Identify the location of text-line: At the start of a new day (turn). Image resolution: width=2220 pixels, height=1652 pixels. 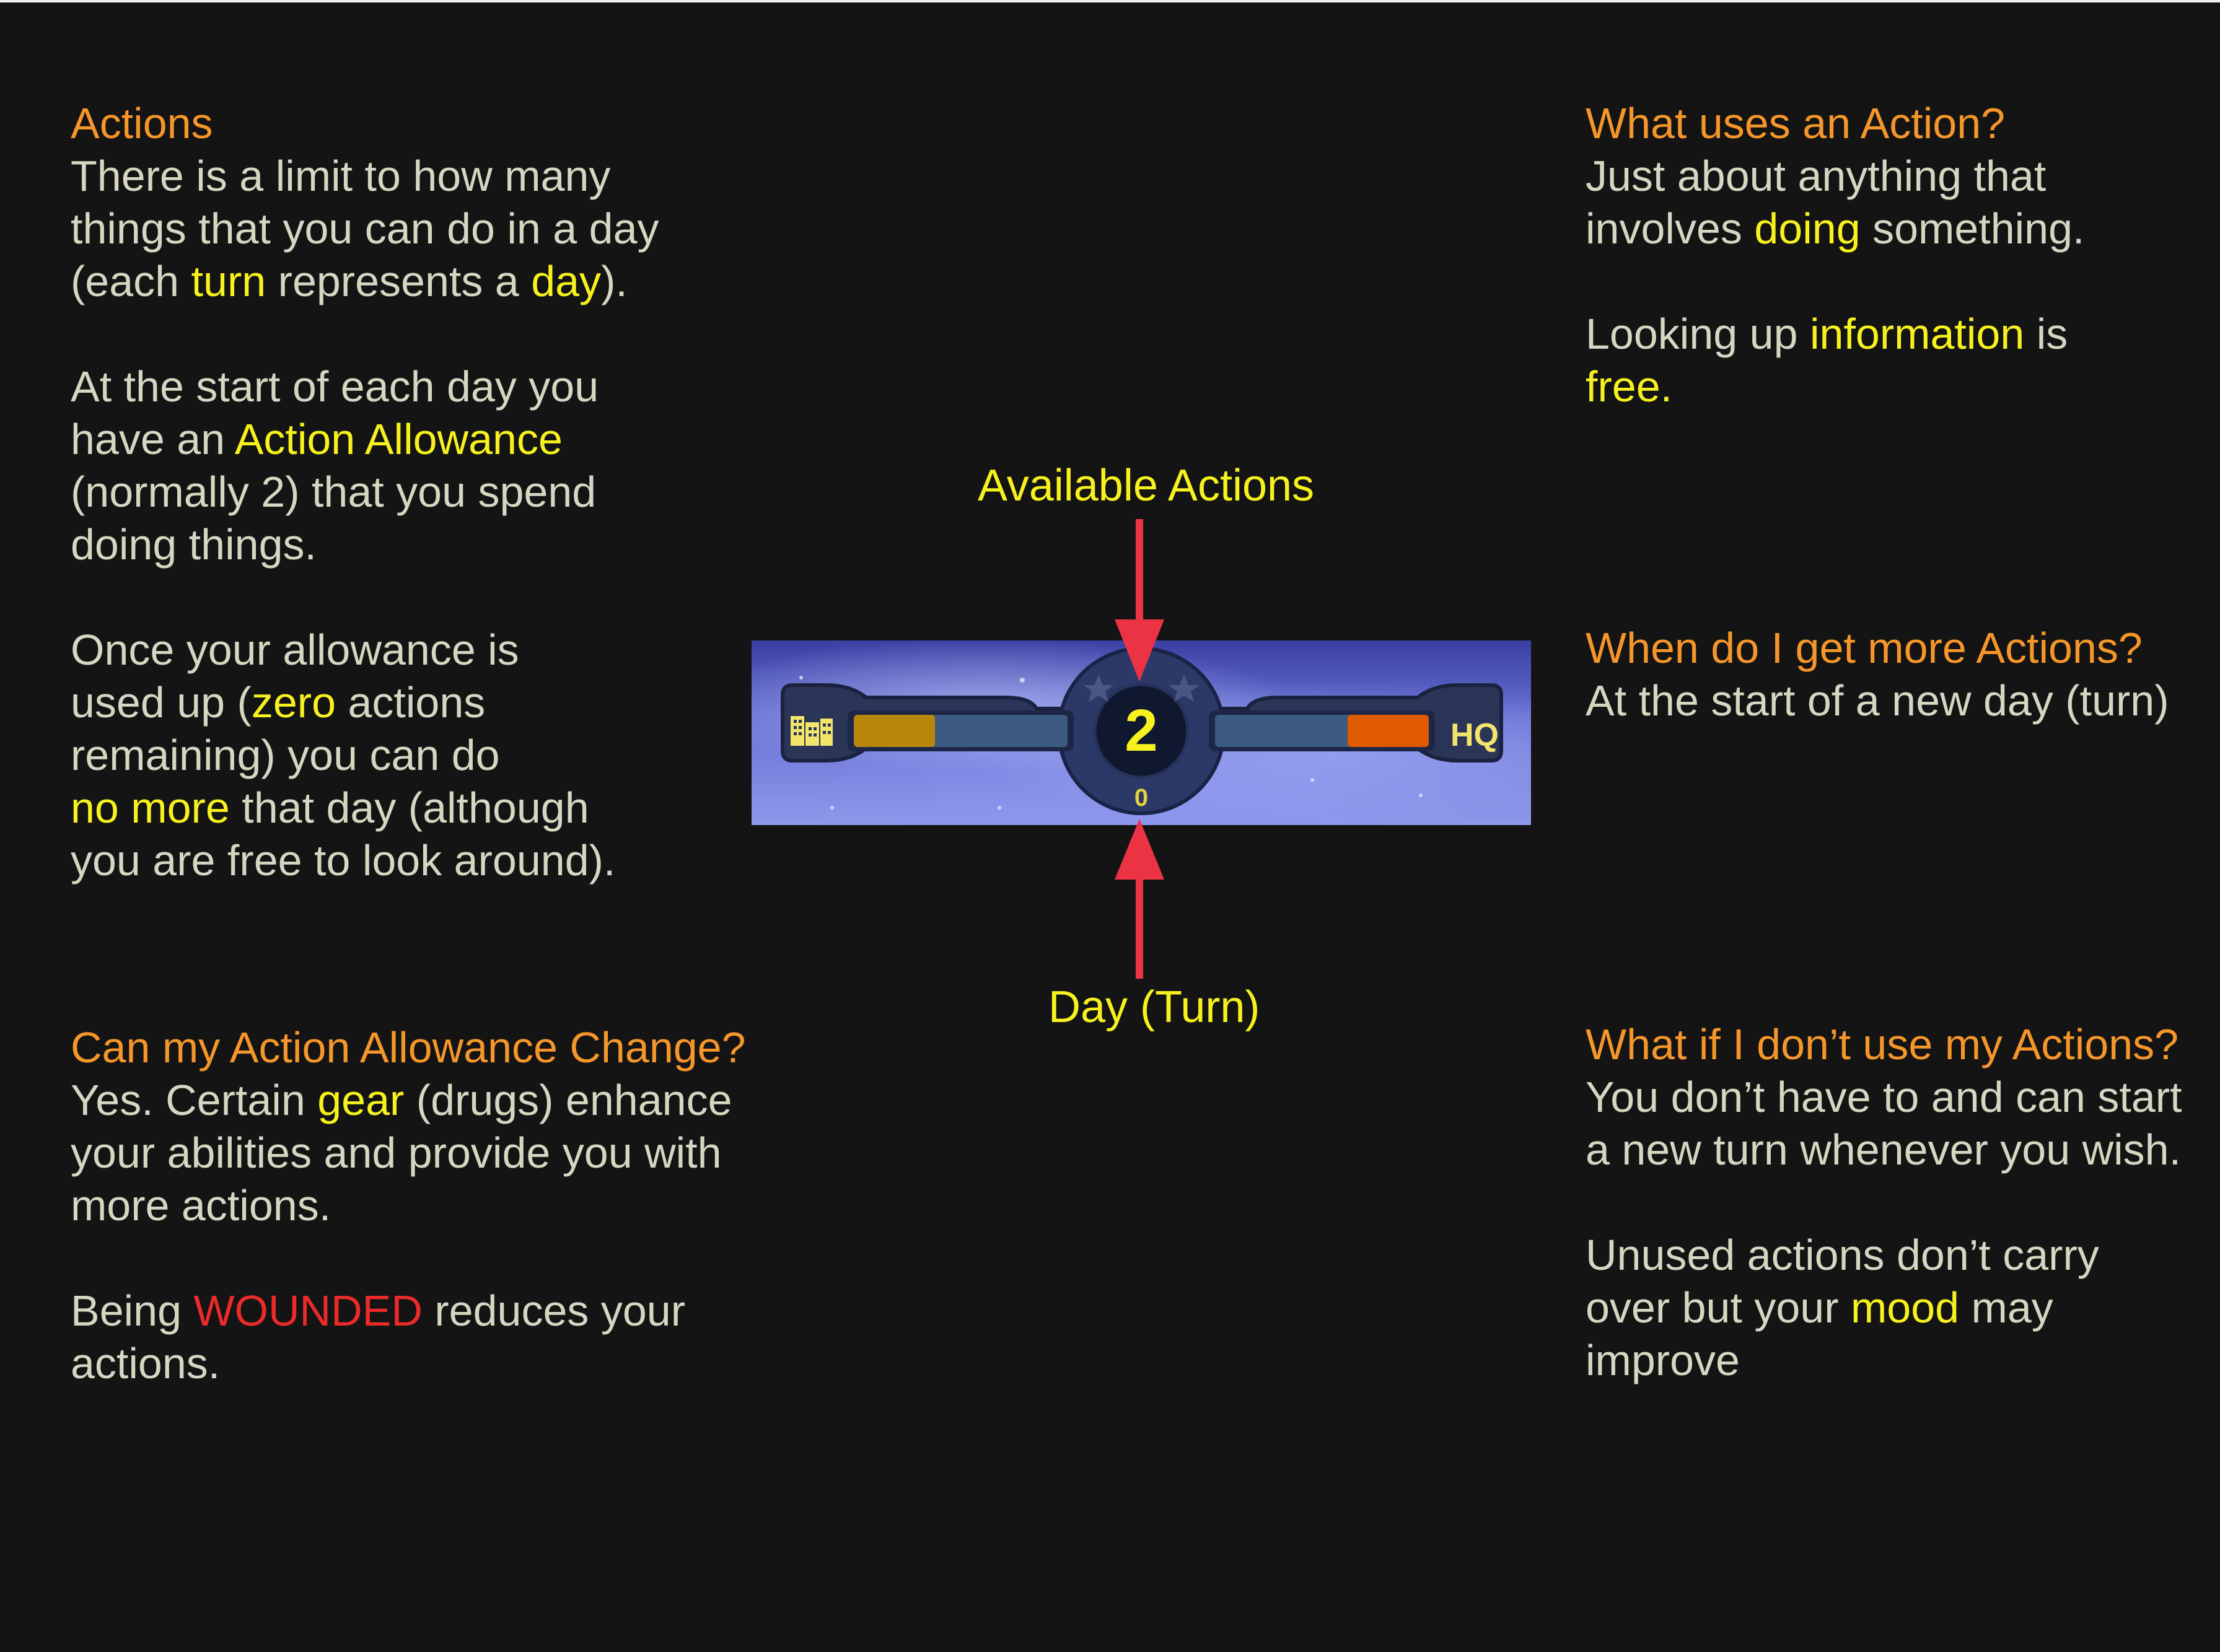
(1878, 700).